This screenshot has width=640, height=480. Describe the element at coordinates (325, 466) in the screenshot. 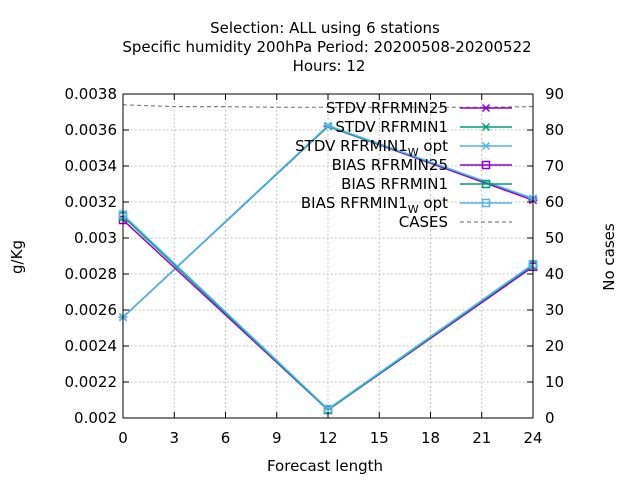

I see `x-axis-title: Forecast length` at that location.